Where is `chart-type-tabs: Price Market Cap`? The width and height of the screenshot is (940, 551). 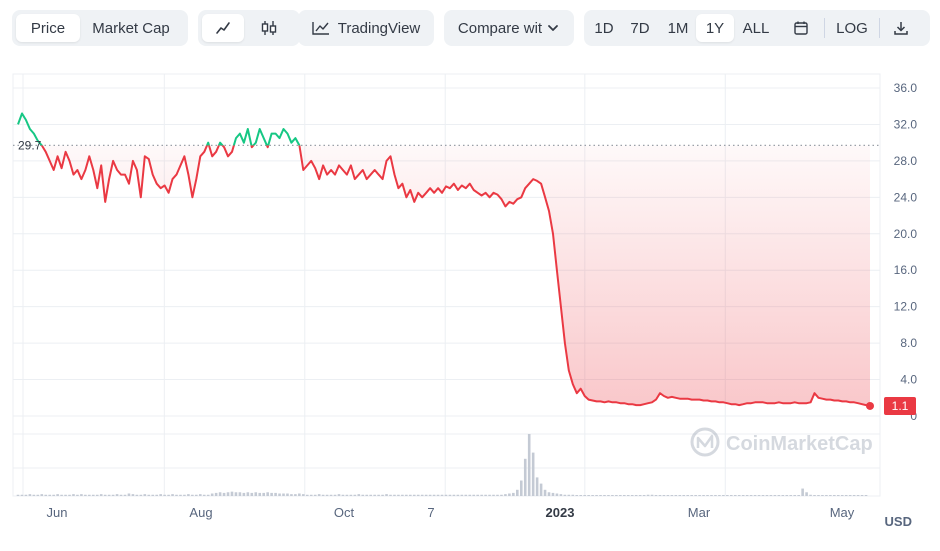 chart-type-tabs: Price Market Cap is located at coordinates (100, 28).